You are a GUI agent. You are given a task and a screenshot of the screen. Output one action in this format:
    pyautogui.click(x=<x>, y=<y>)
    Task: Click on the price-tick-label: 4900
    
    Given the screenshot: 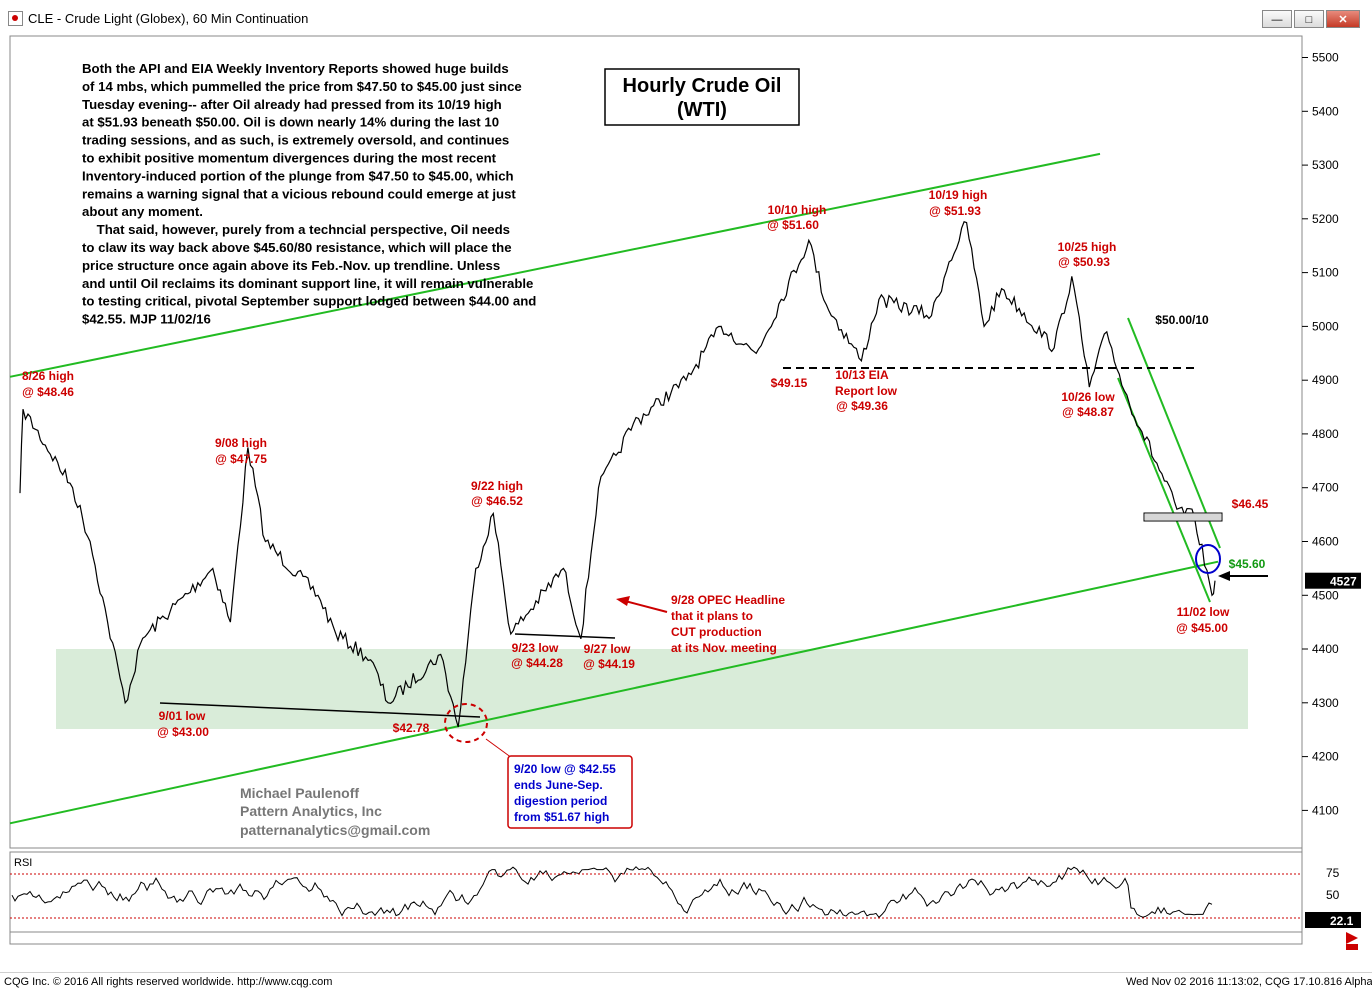 What is the action you would take?
    pyautogui.click(x=1325, y=380)
    